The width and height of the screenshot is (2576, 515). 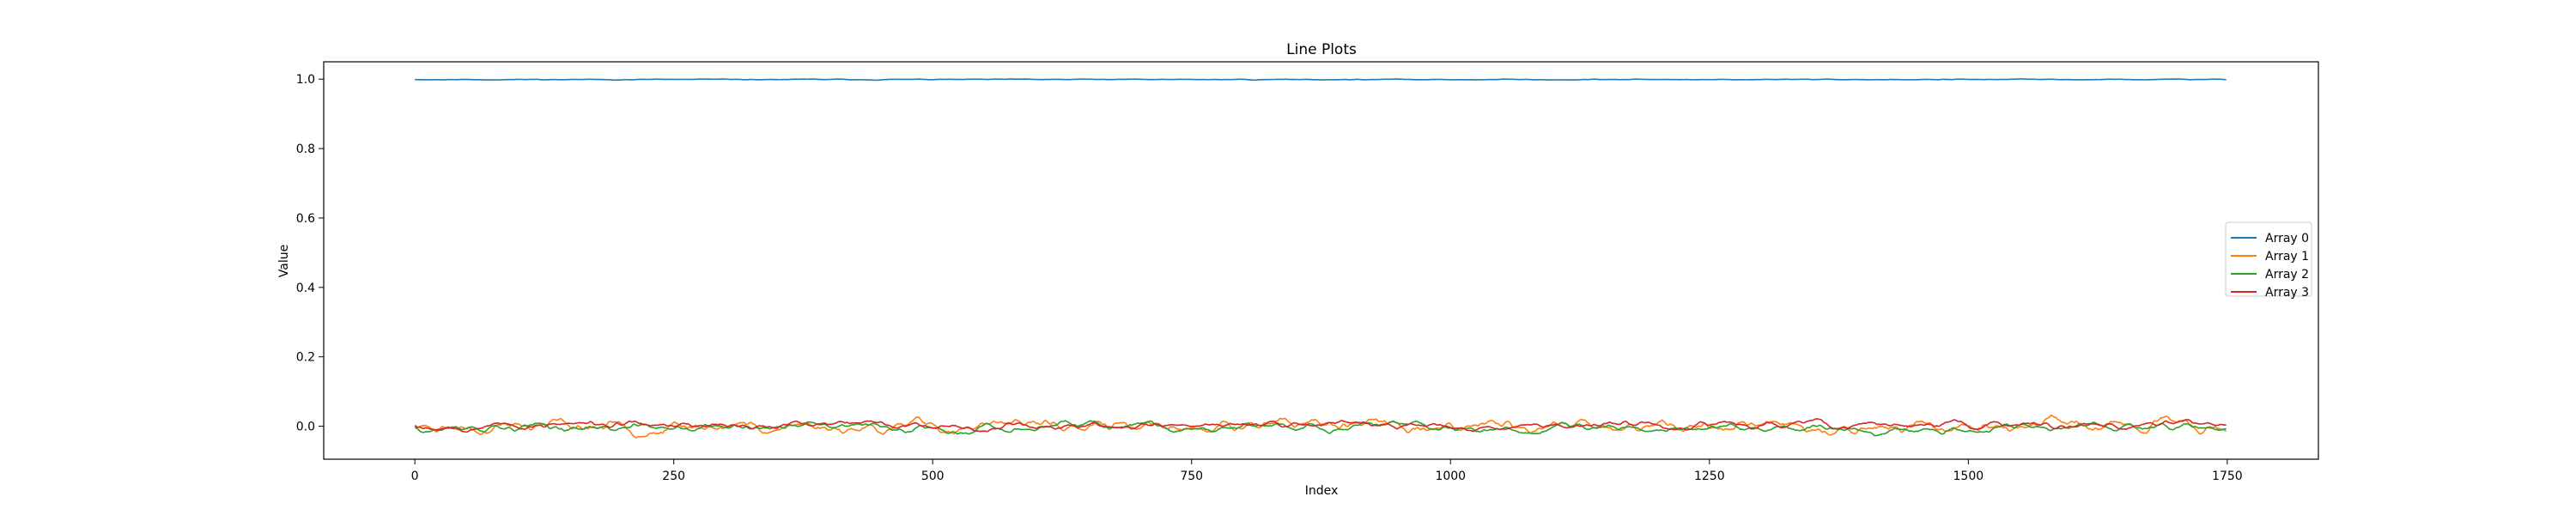 I want to click on x-tick-label: 250, so click(x=673, y=476).